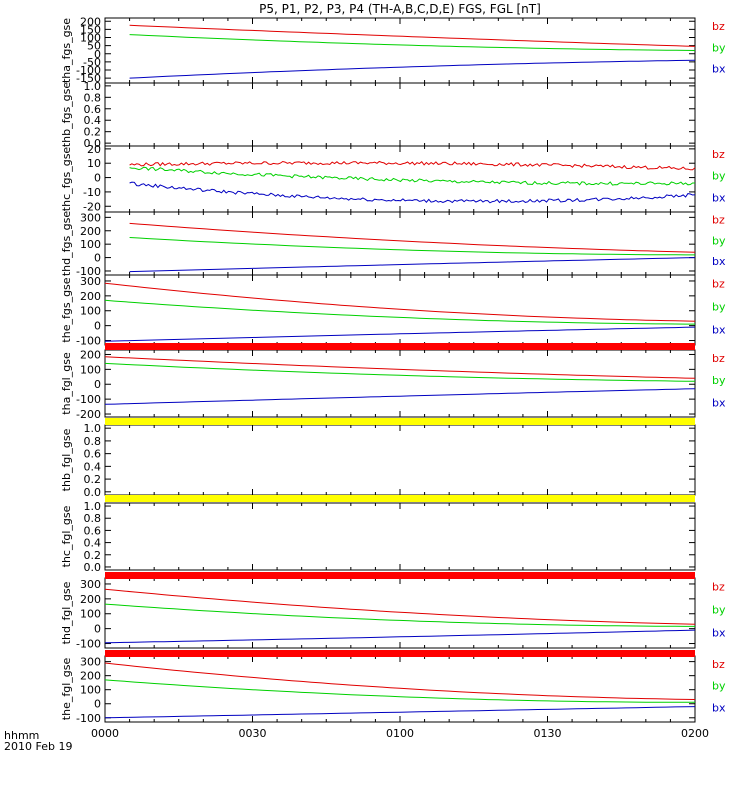 The width and height of the screenshot is (750, 800). I want to click on y-tick-label: -200, so click(88, 414).